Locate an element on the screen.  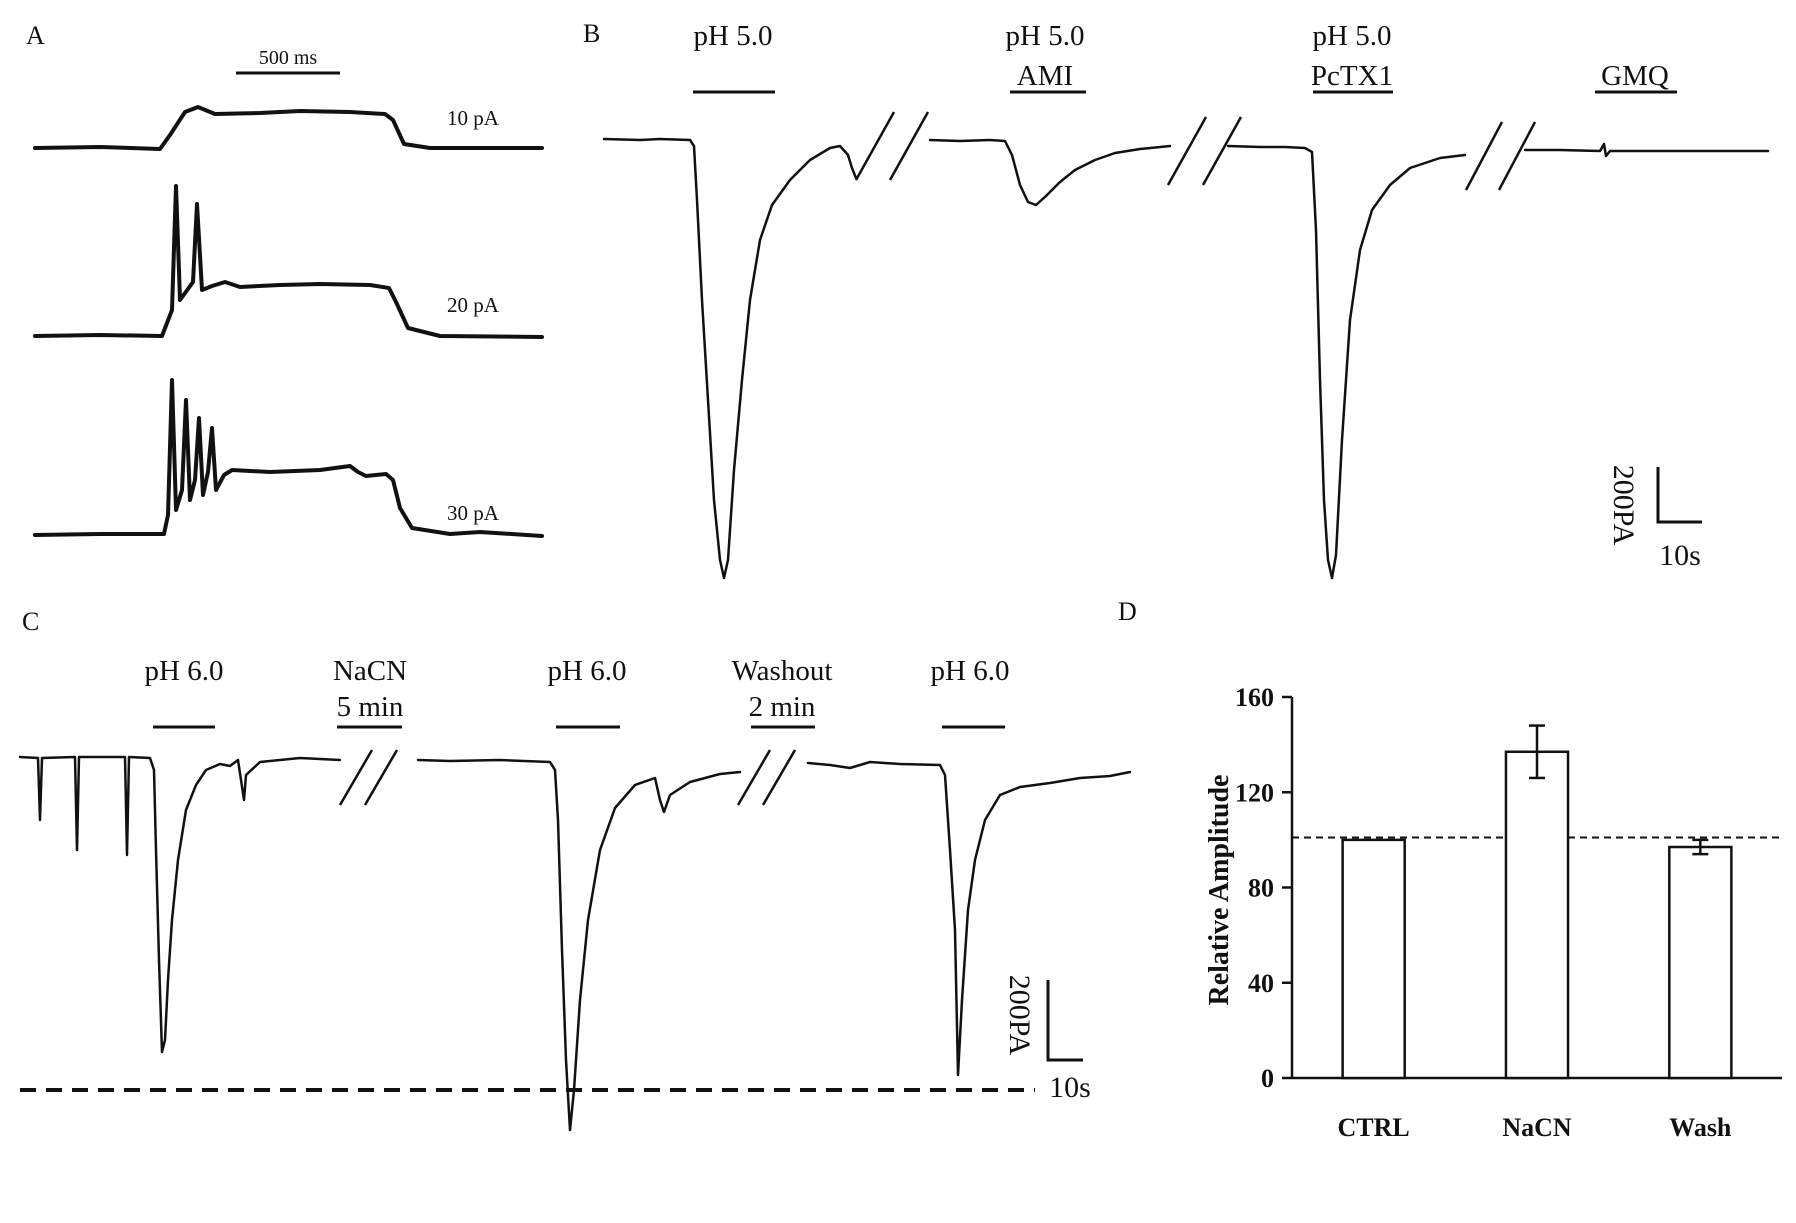
panel-b-label-ph5-2: pH 5.0 is located at coordinates (1045, 36).